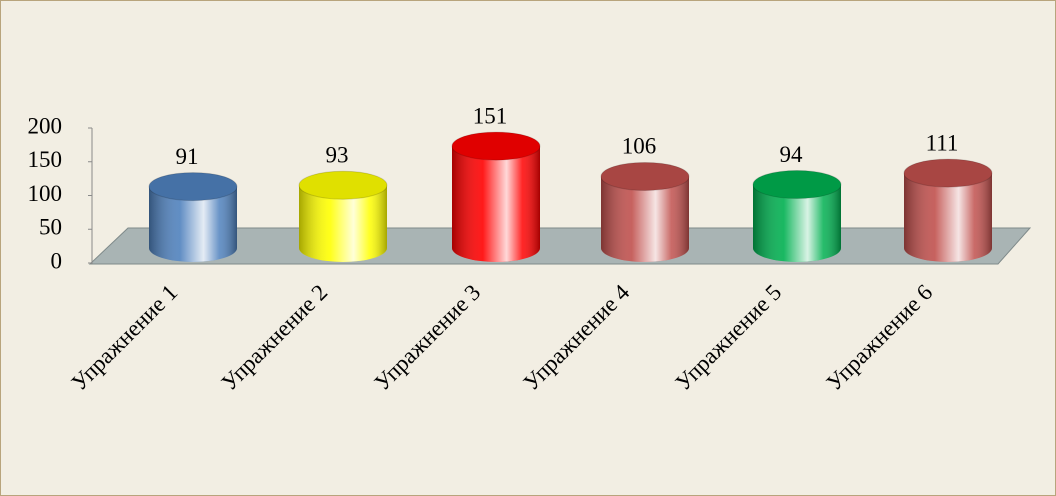 Image resolution: width=1056 pixels, height=496 pixels. I want to click on value-label: 106, so click(639, 146).